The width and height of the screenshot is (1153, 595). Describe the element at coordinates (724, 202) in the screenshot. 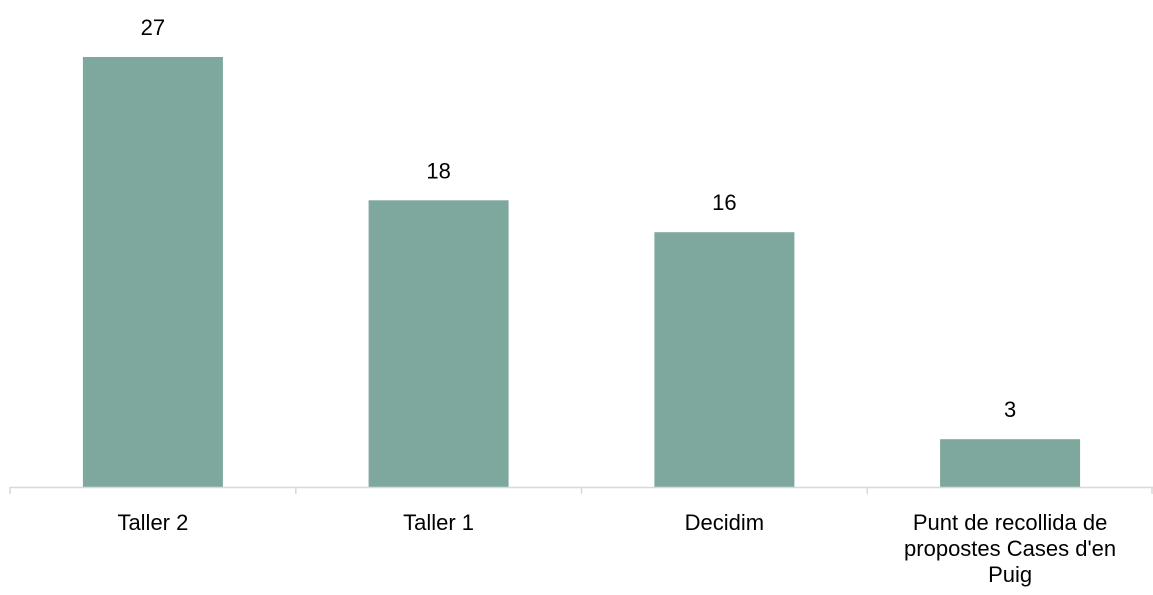

I see `data-label-3: 16` at that location.